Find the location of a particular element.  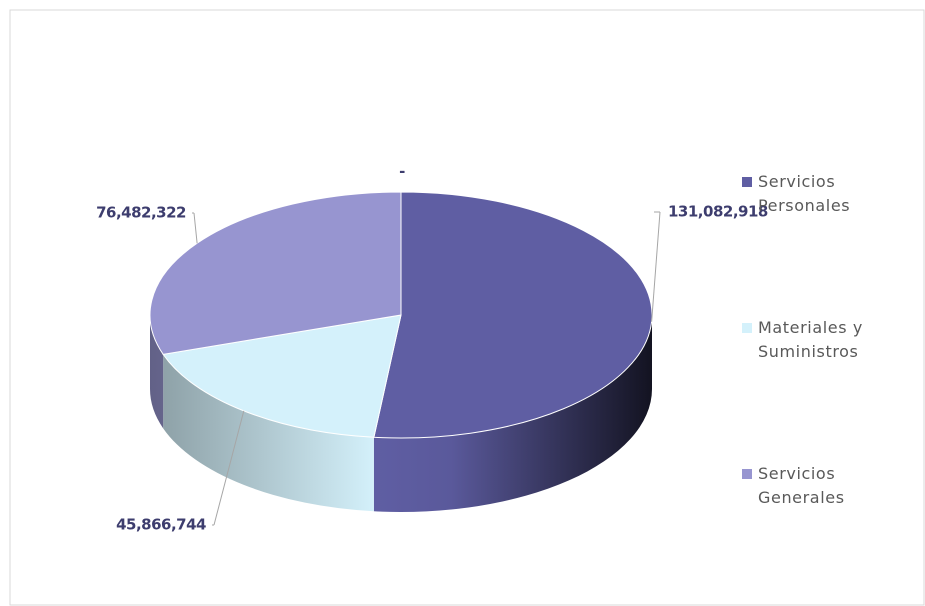

data-label: 131,082,918 is located at coordinates (718, 212).